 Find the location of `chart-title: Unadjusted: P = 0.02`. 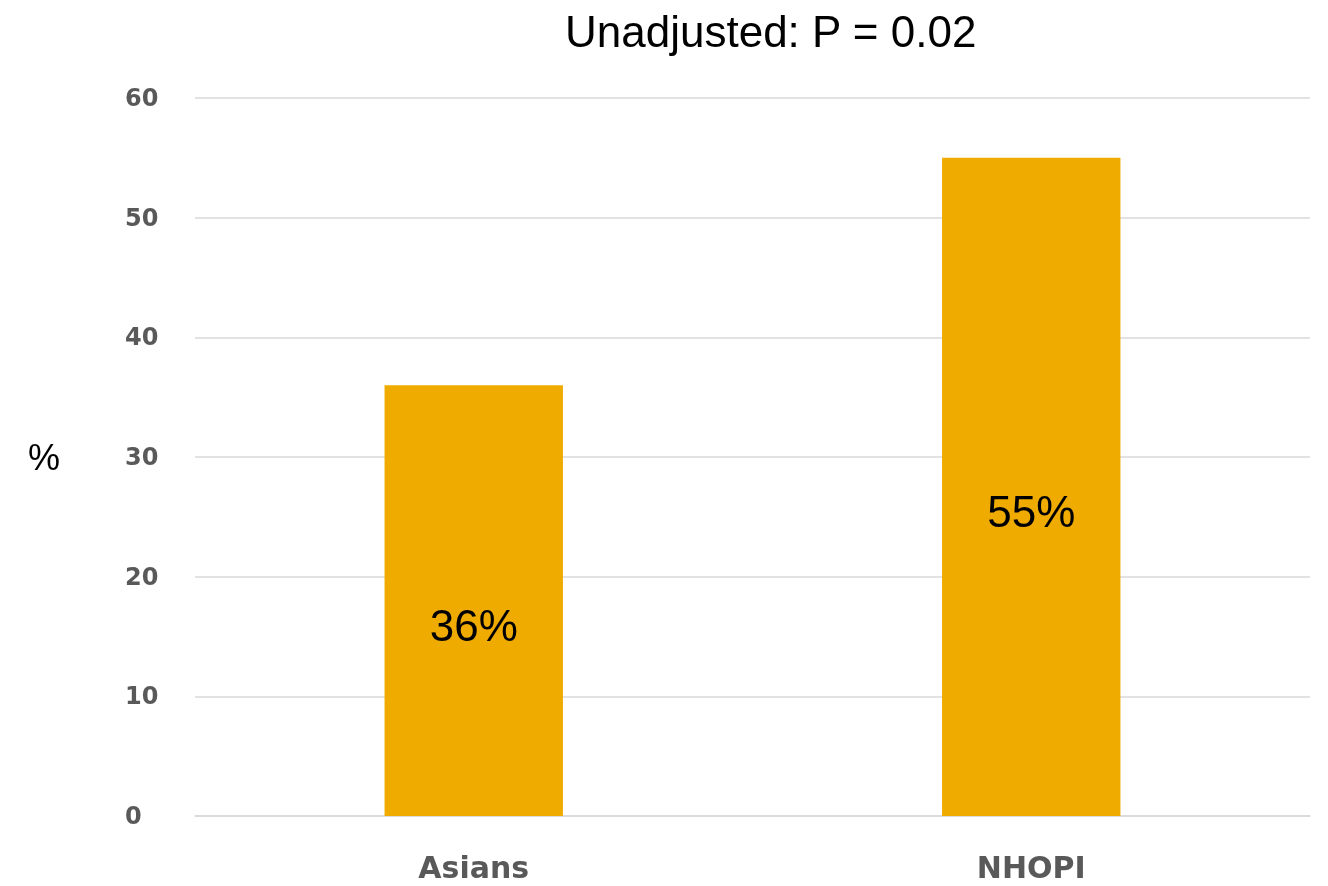

chart-title: Unadjusted: P = 0.02 is located at coordinates (771, 31).